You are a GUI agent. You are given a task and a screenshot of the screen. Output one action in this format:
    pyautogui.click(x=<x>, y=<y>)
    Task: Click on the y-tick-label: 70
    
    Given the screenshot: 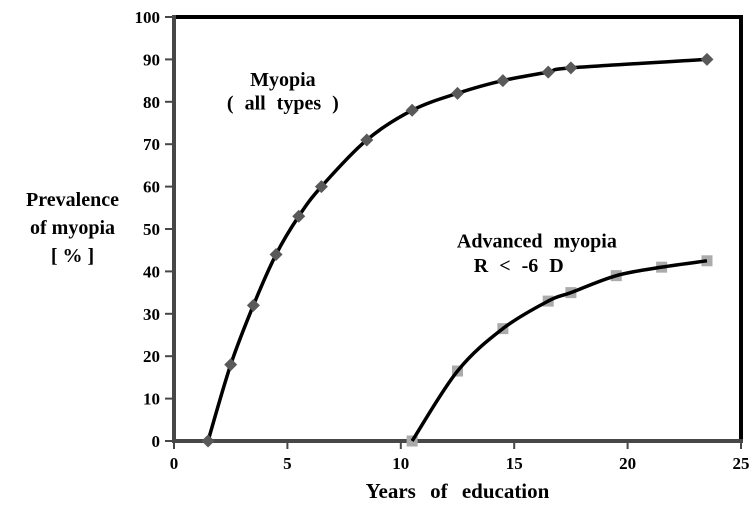 What is the action you would take?
    pyautogui.click(x=151, y=144)
    